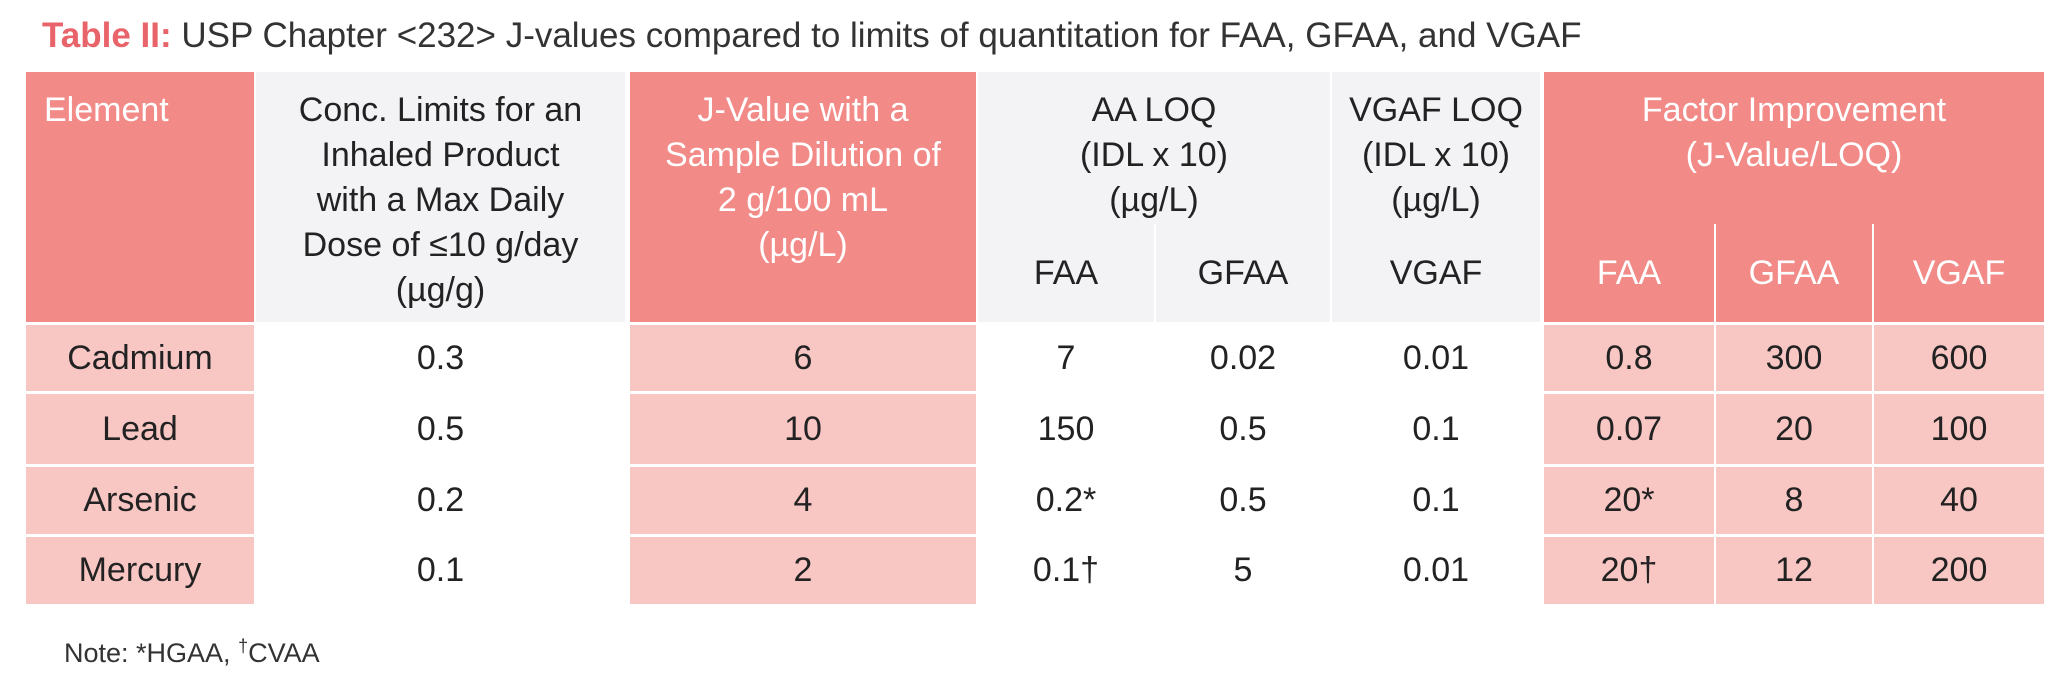 Image resolution: width=2067 pixels, height=680 pixels. I want to click on cell-element: Mercury, so click(140, 570).